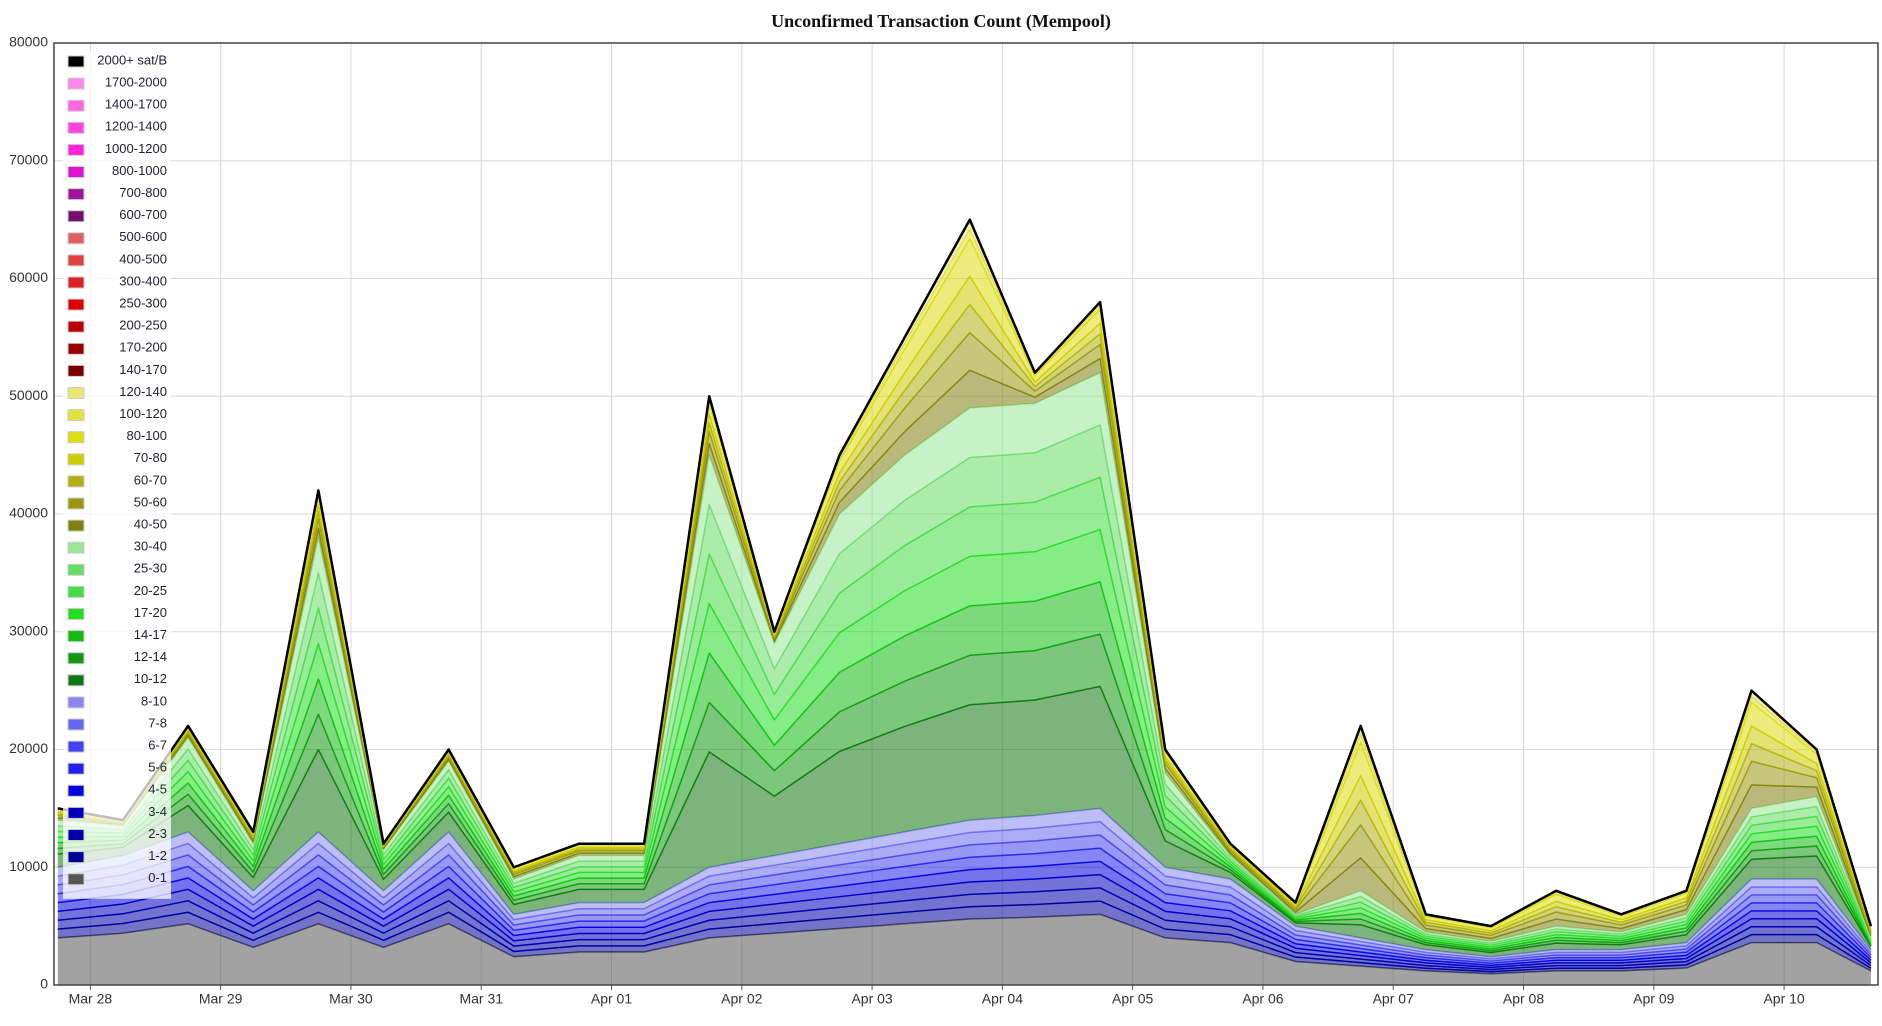 This screenshot has height=1026, width=1882. I want to click on y-tick-label: 40000, so click(28, 513).